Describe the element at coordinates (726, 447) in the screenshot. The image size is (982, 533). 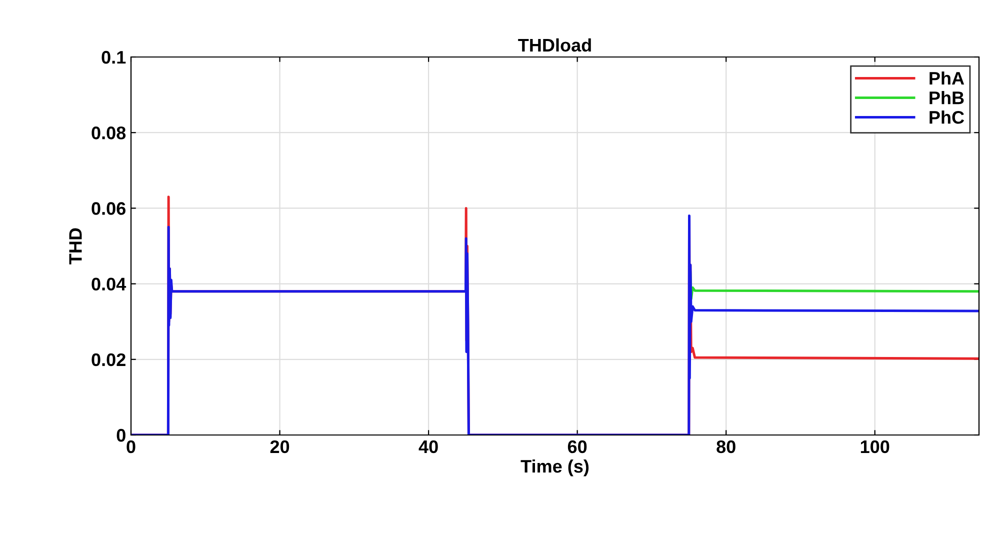
I see `x-tick-label: 80` at that location.